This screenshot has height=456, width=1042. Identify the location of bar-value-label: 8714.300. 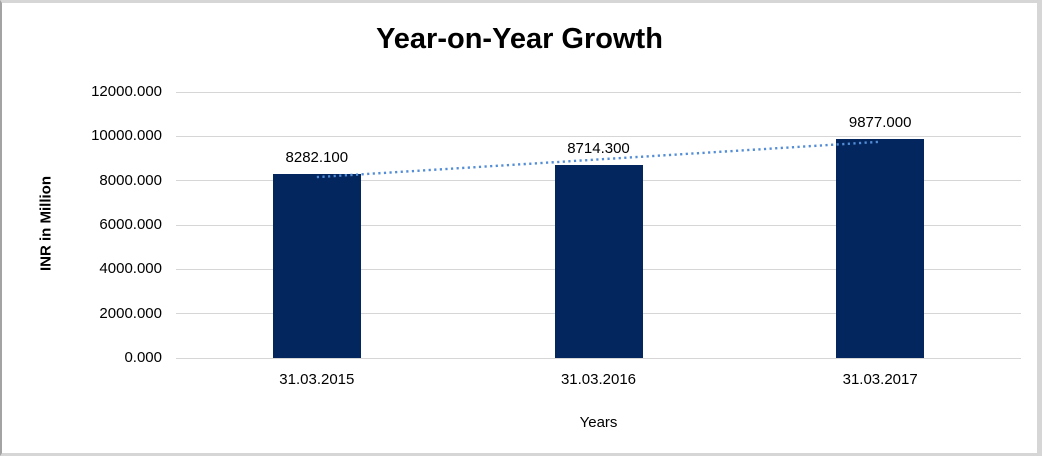
(598, 148).